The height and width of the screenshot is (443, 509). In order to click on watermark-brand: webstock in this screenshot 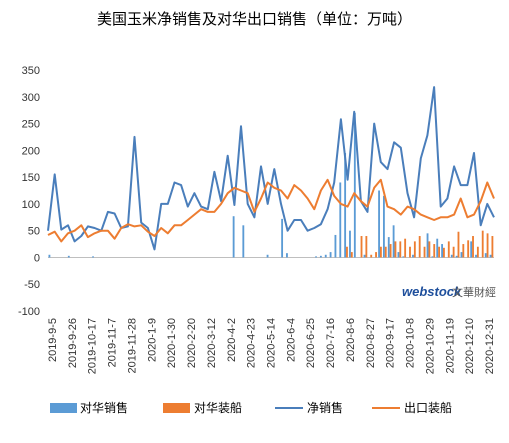, I will do `click(432, 291)`.